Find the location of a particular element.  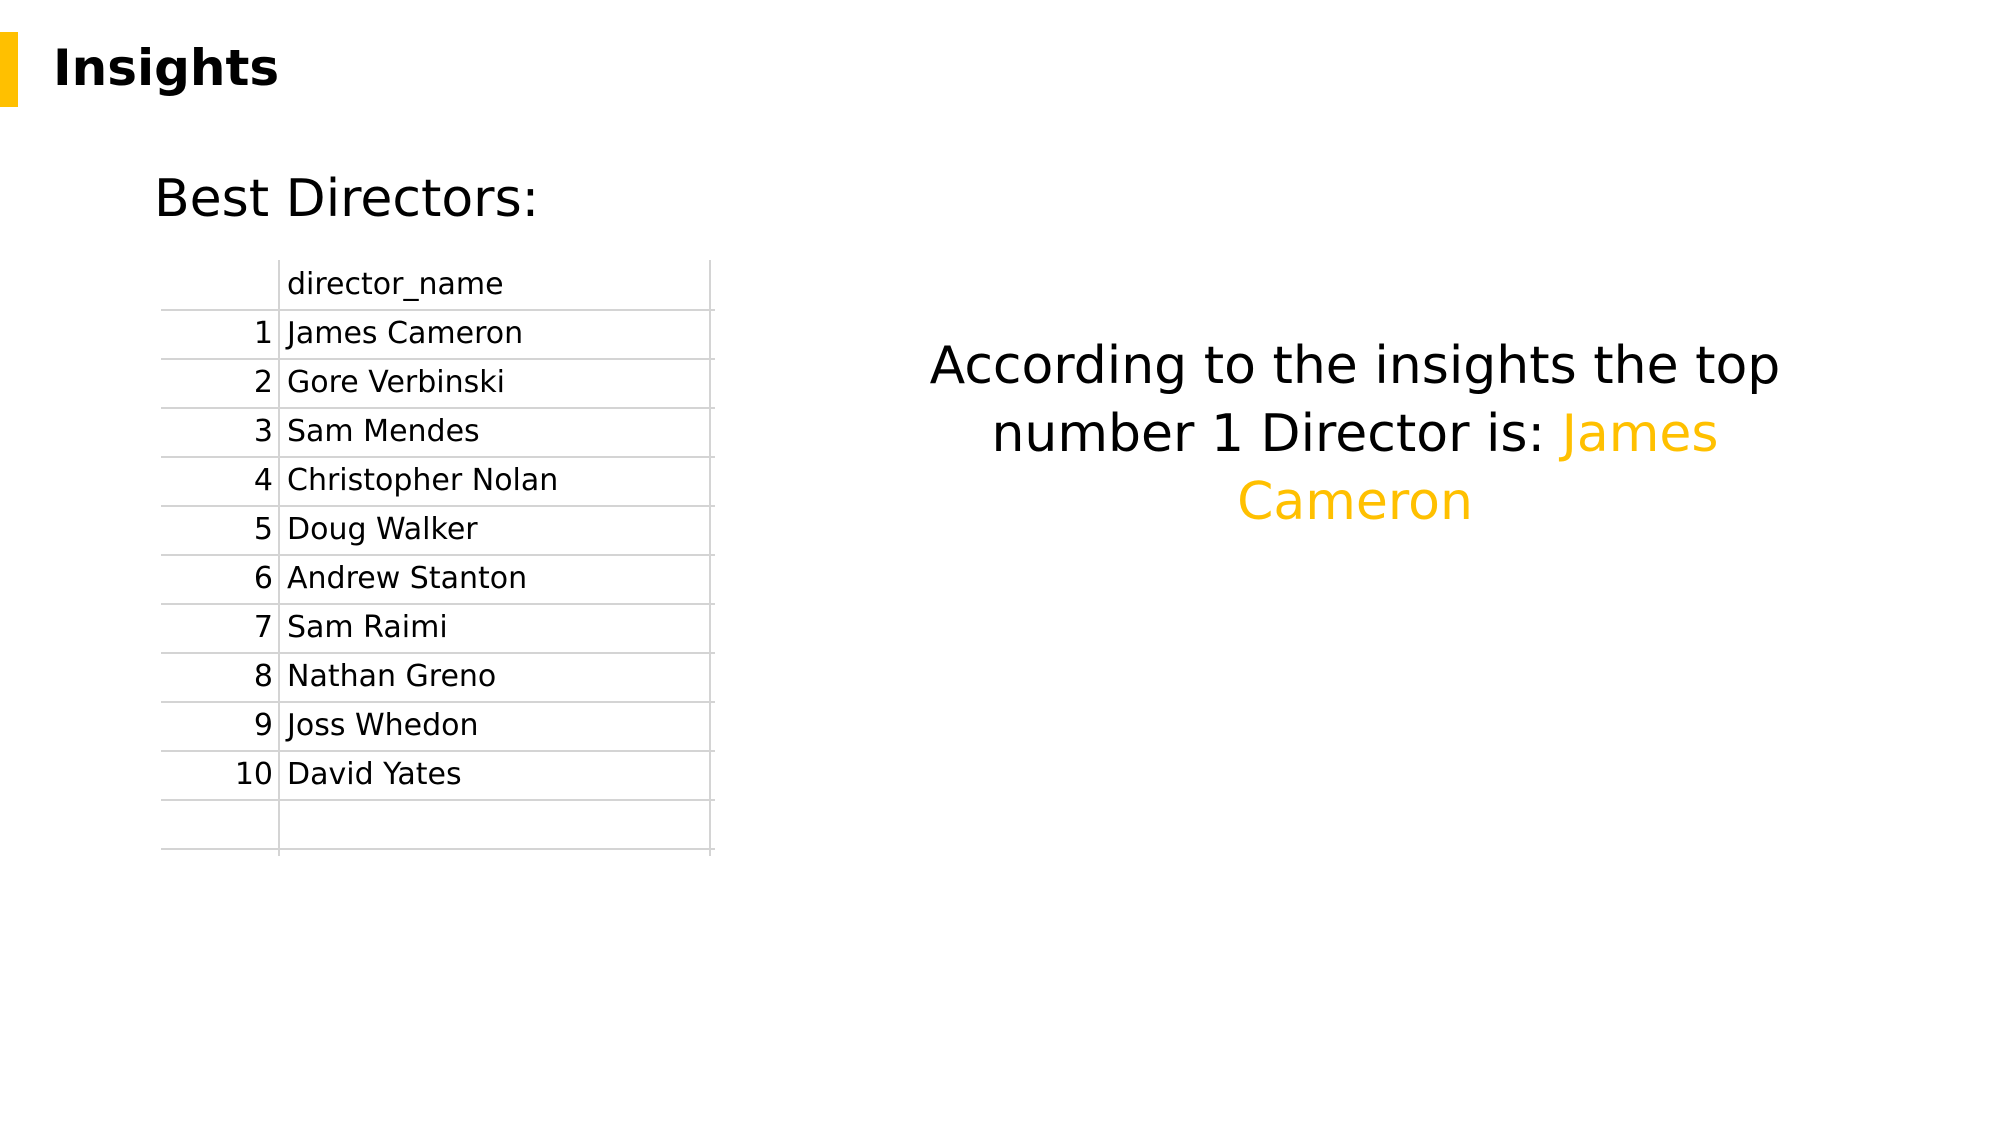

row-index: 3 is located at coordinates (263, 431).